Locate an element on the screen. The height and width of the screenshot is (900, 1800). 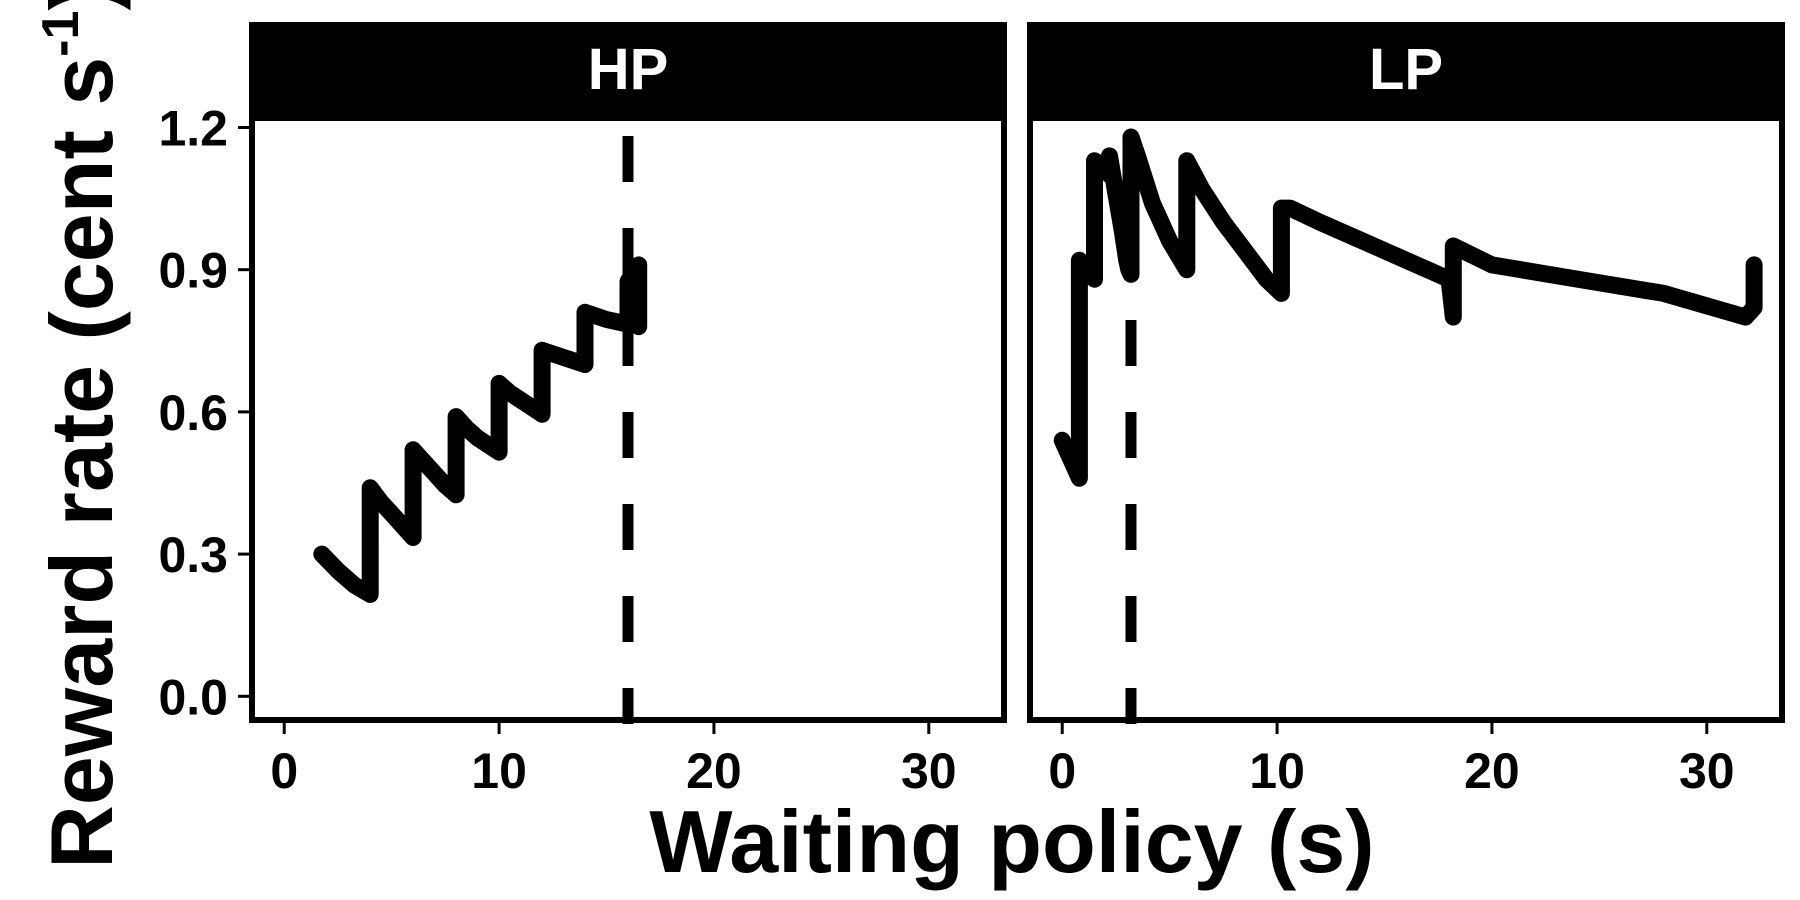
y-axis-title-main: Reward rate (cent s is located at coordinates (81, 463).